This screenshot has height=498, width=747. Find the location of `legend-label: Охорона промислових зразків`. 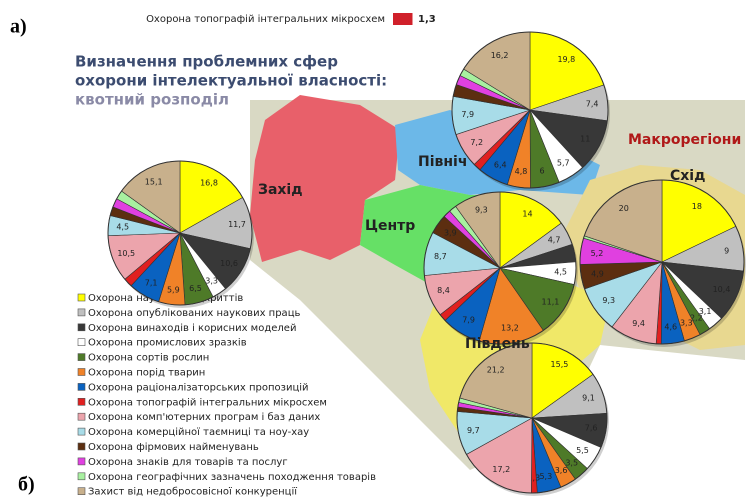

legend-label: Охорона промислових зразків is located at coordinates (167, 343).